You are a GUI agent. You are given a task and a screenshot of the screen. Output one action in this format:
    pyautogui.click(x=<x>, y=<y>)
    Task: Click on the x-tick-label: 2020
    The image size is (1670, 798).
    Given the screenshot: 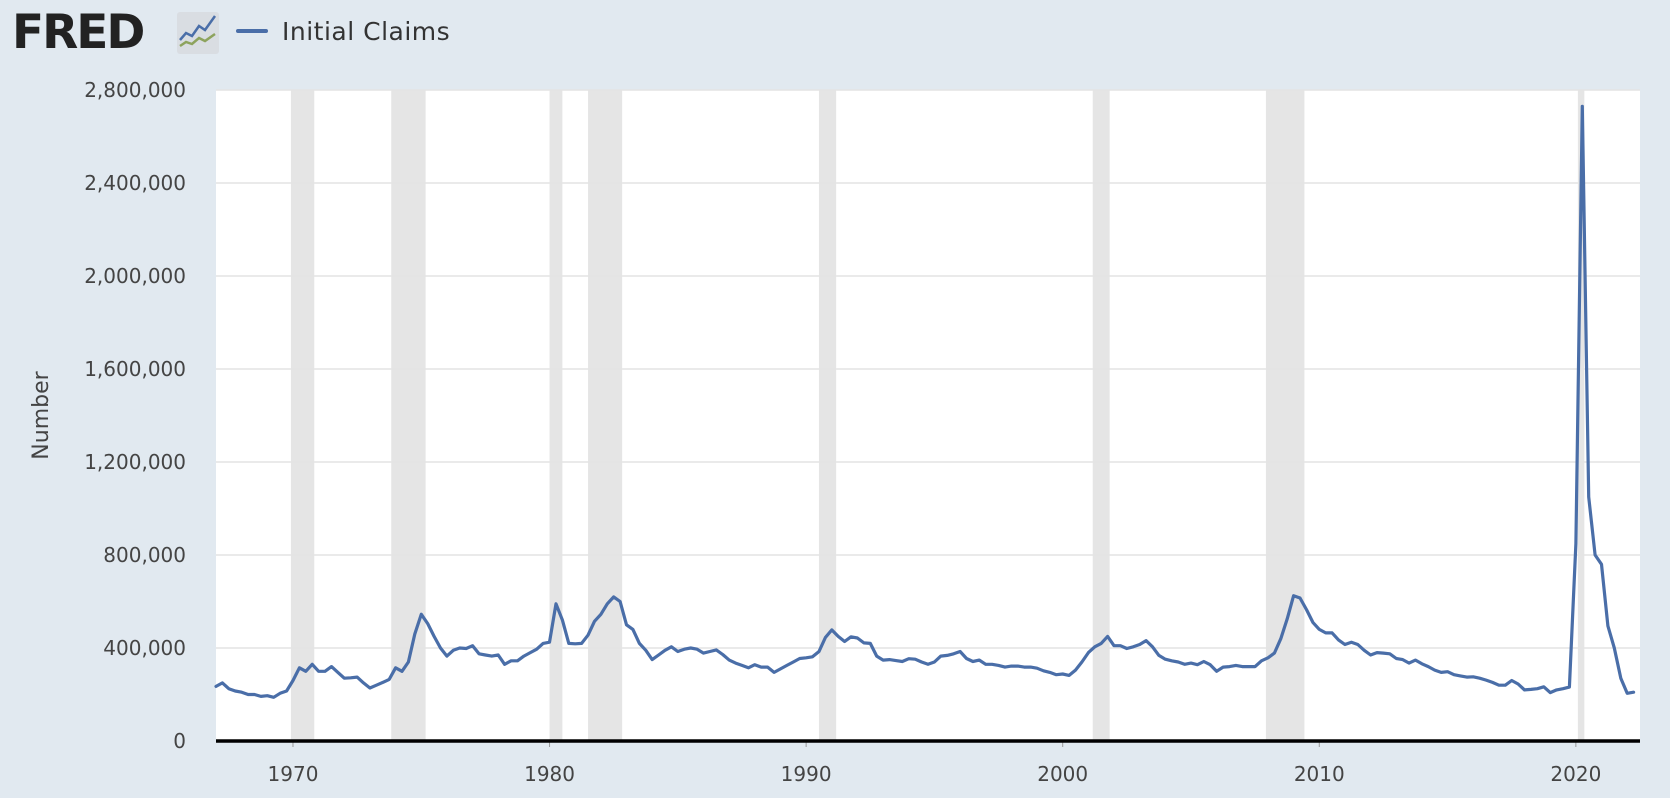 What is the action you would take?
    pyautogui.click(x=1575, y=774)
    